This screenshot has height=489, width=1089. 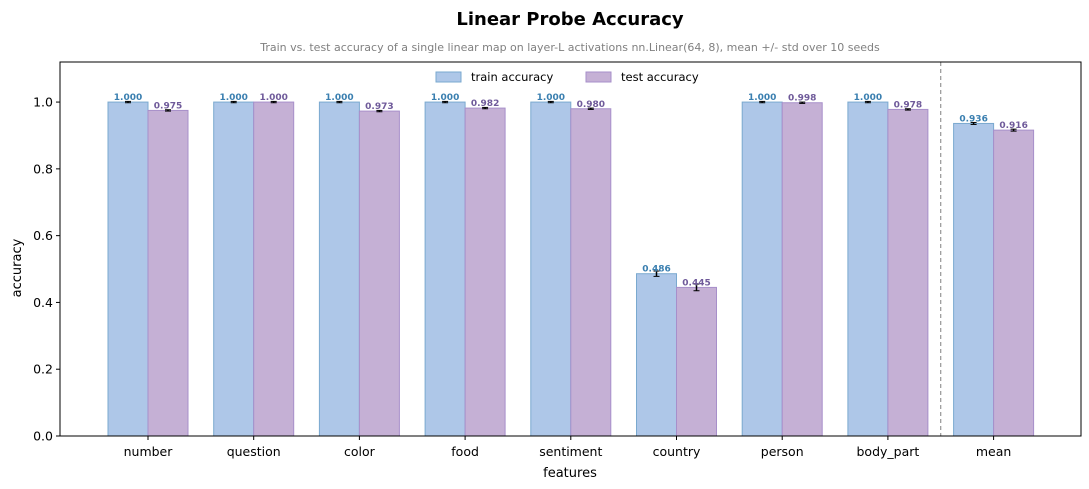 What do you see at coordinates (379, 273) in the screenshot?
I see `bar-test-color` at bounding box center [379, 273].